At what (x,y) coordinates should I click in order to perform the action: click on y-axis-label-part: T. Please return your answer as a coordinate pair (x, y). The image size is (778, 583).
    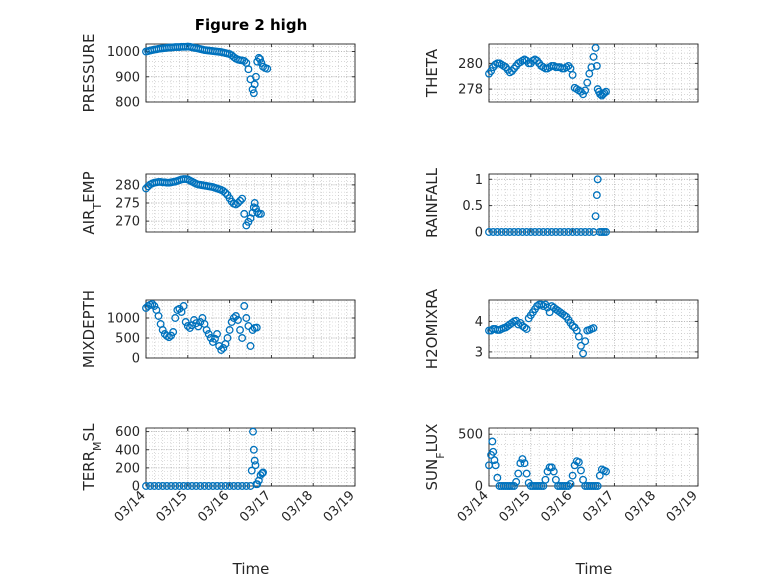
    Looking at the image, I should click on (97, 207).